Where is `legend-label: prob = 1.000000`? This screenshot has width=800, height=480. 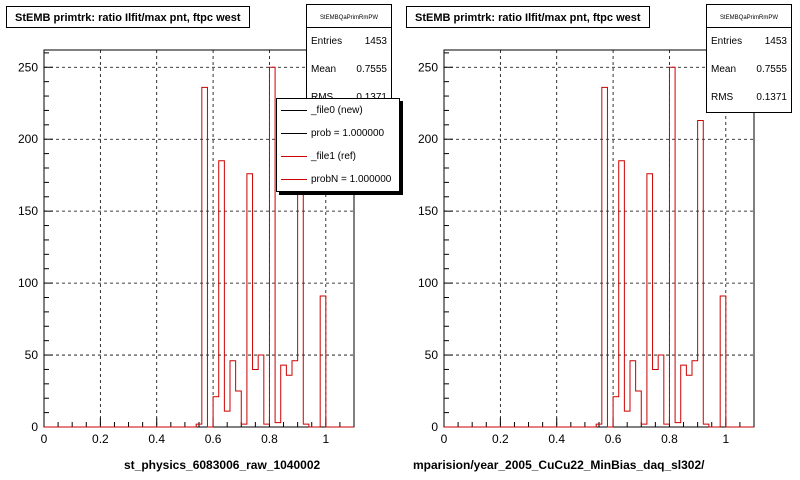 legend-label: prob = 1.000000 is located at coordinates (348, 133).